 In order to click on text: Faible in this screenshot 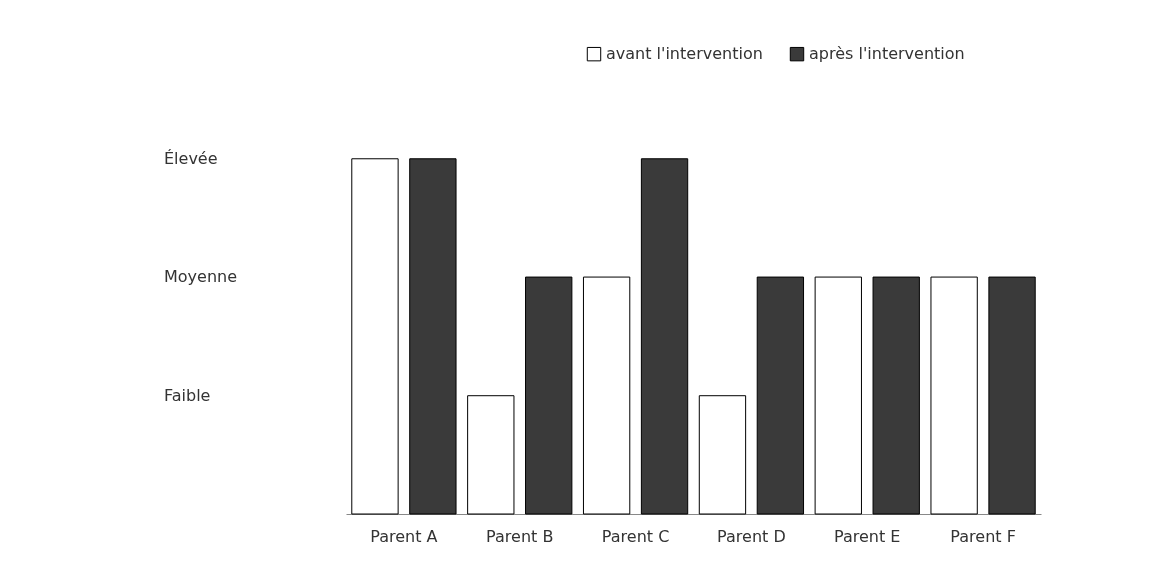, I will do `click(187, 395)`.